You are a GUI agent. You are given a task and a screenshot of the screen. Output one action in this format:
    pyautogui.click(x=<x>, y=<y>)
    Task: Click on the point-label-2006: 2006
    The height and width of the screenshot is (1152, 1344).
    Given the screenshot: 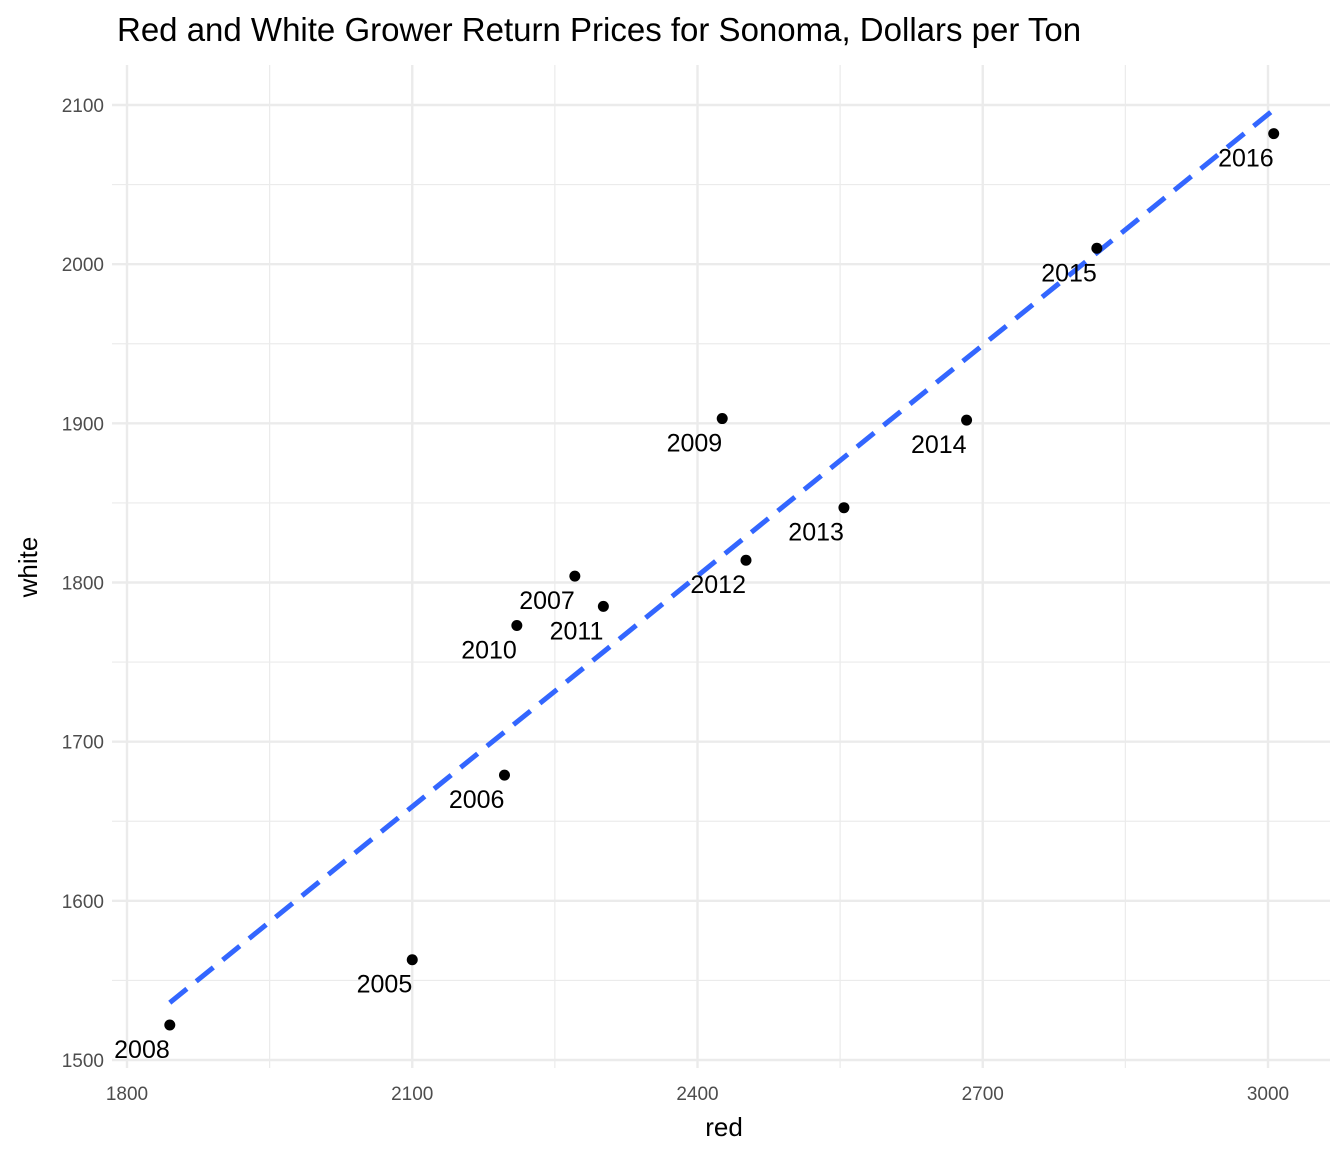 What is the action you would take?
    pyautogui.click(x=477, y=800)
    